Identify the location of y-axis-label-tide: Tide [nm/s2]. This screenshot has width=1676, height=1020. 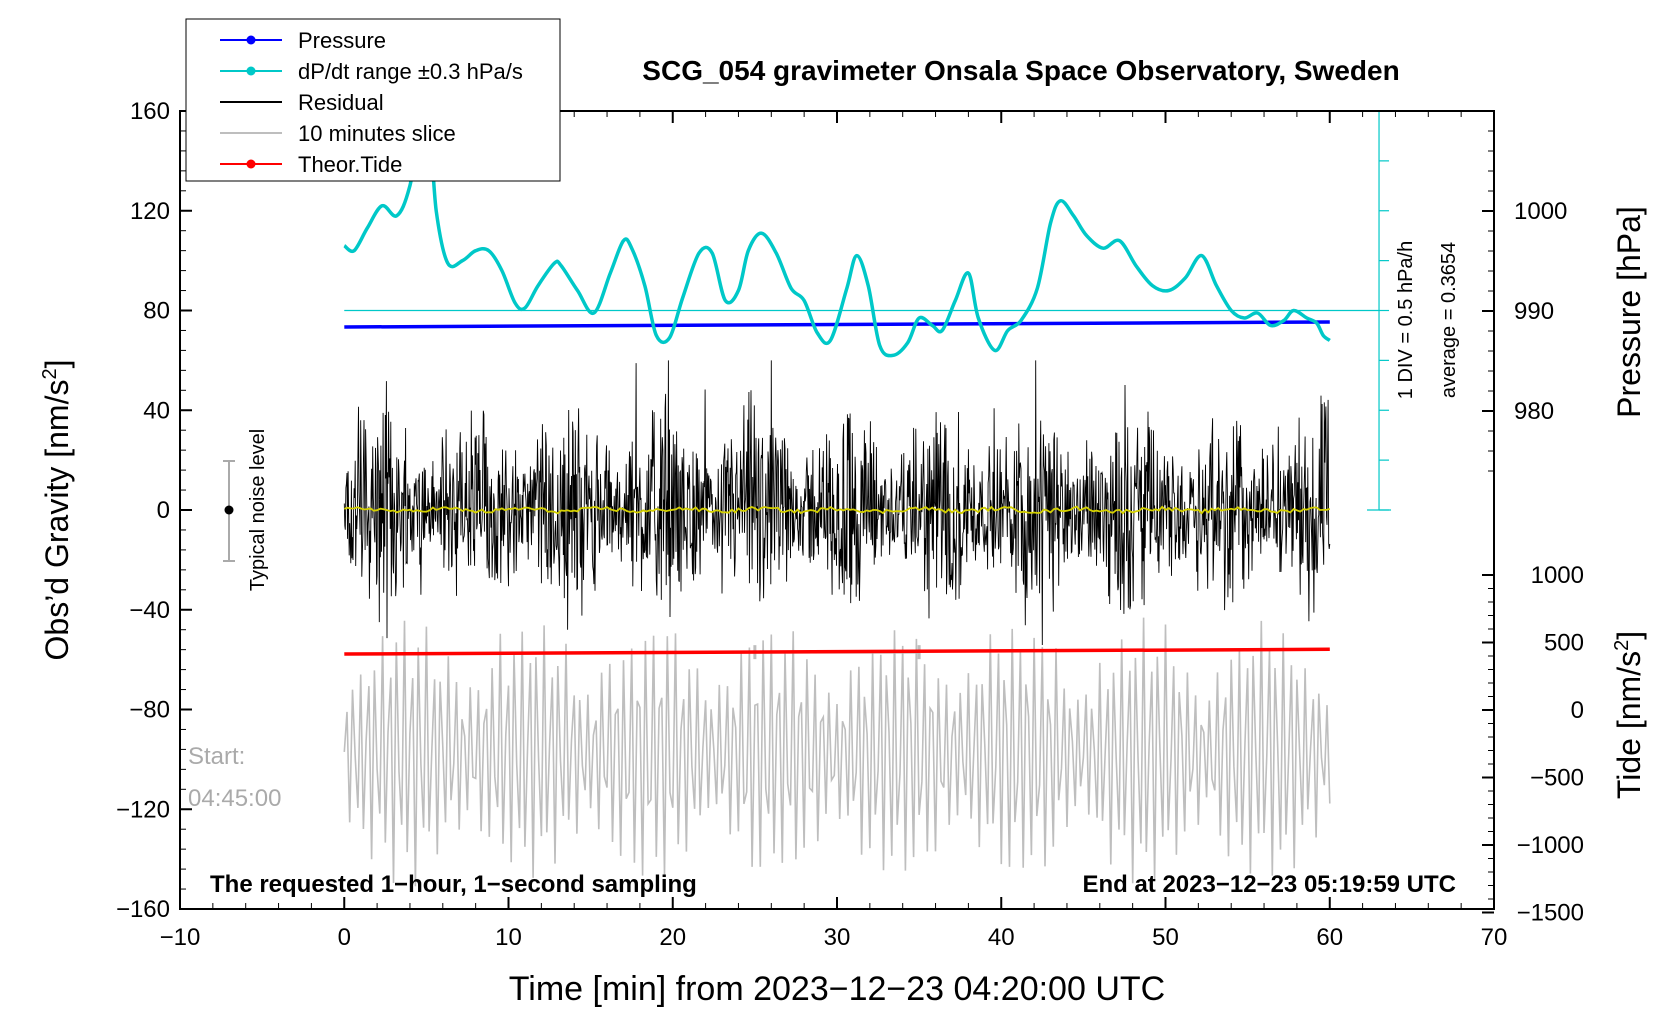
(1629, 715).